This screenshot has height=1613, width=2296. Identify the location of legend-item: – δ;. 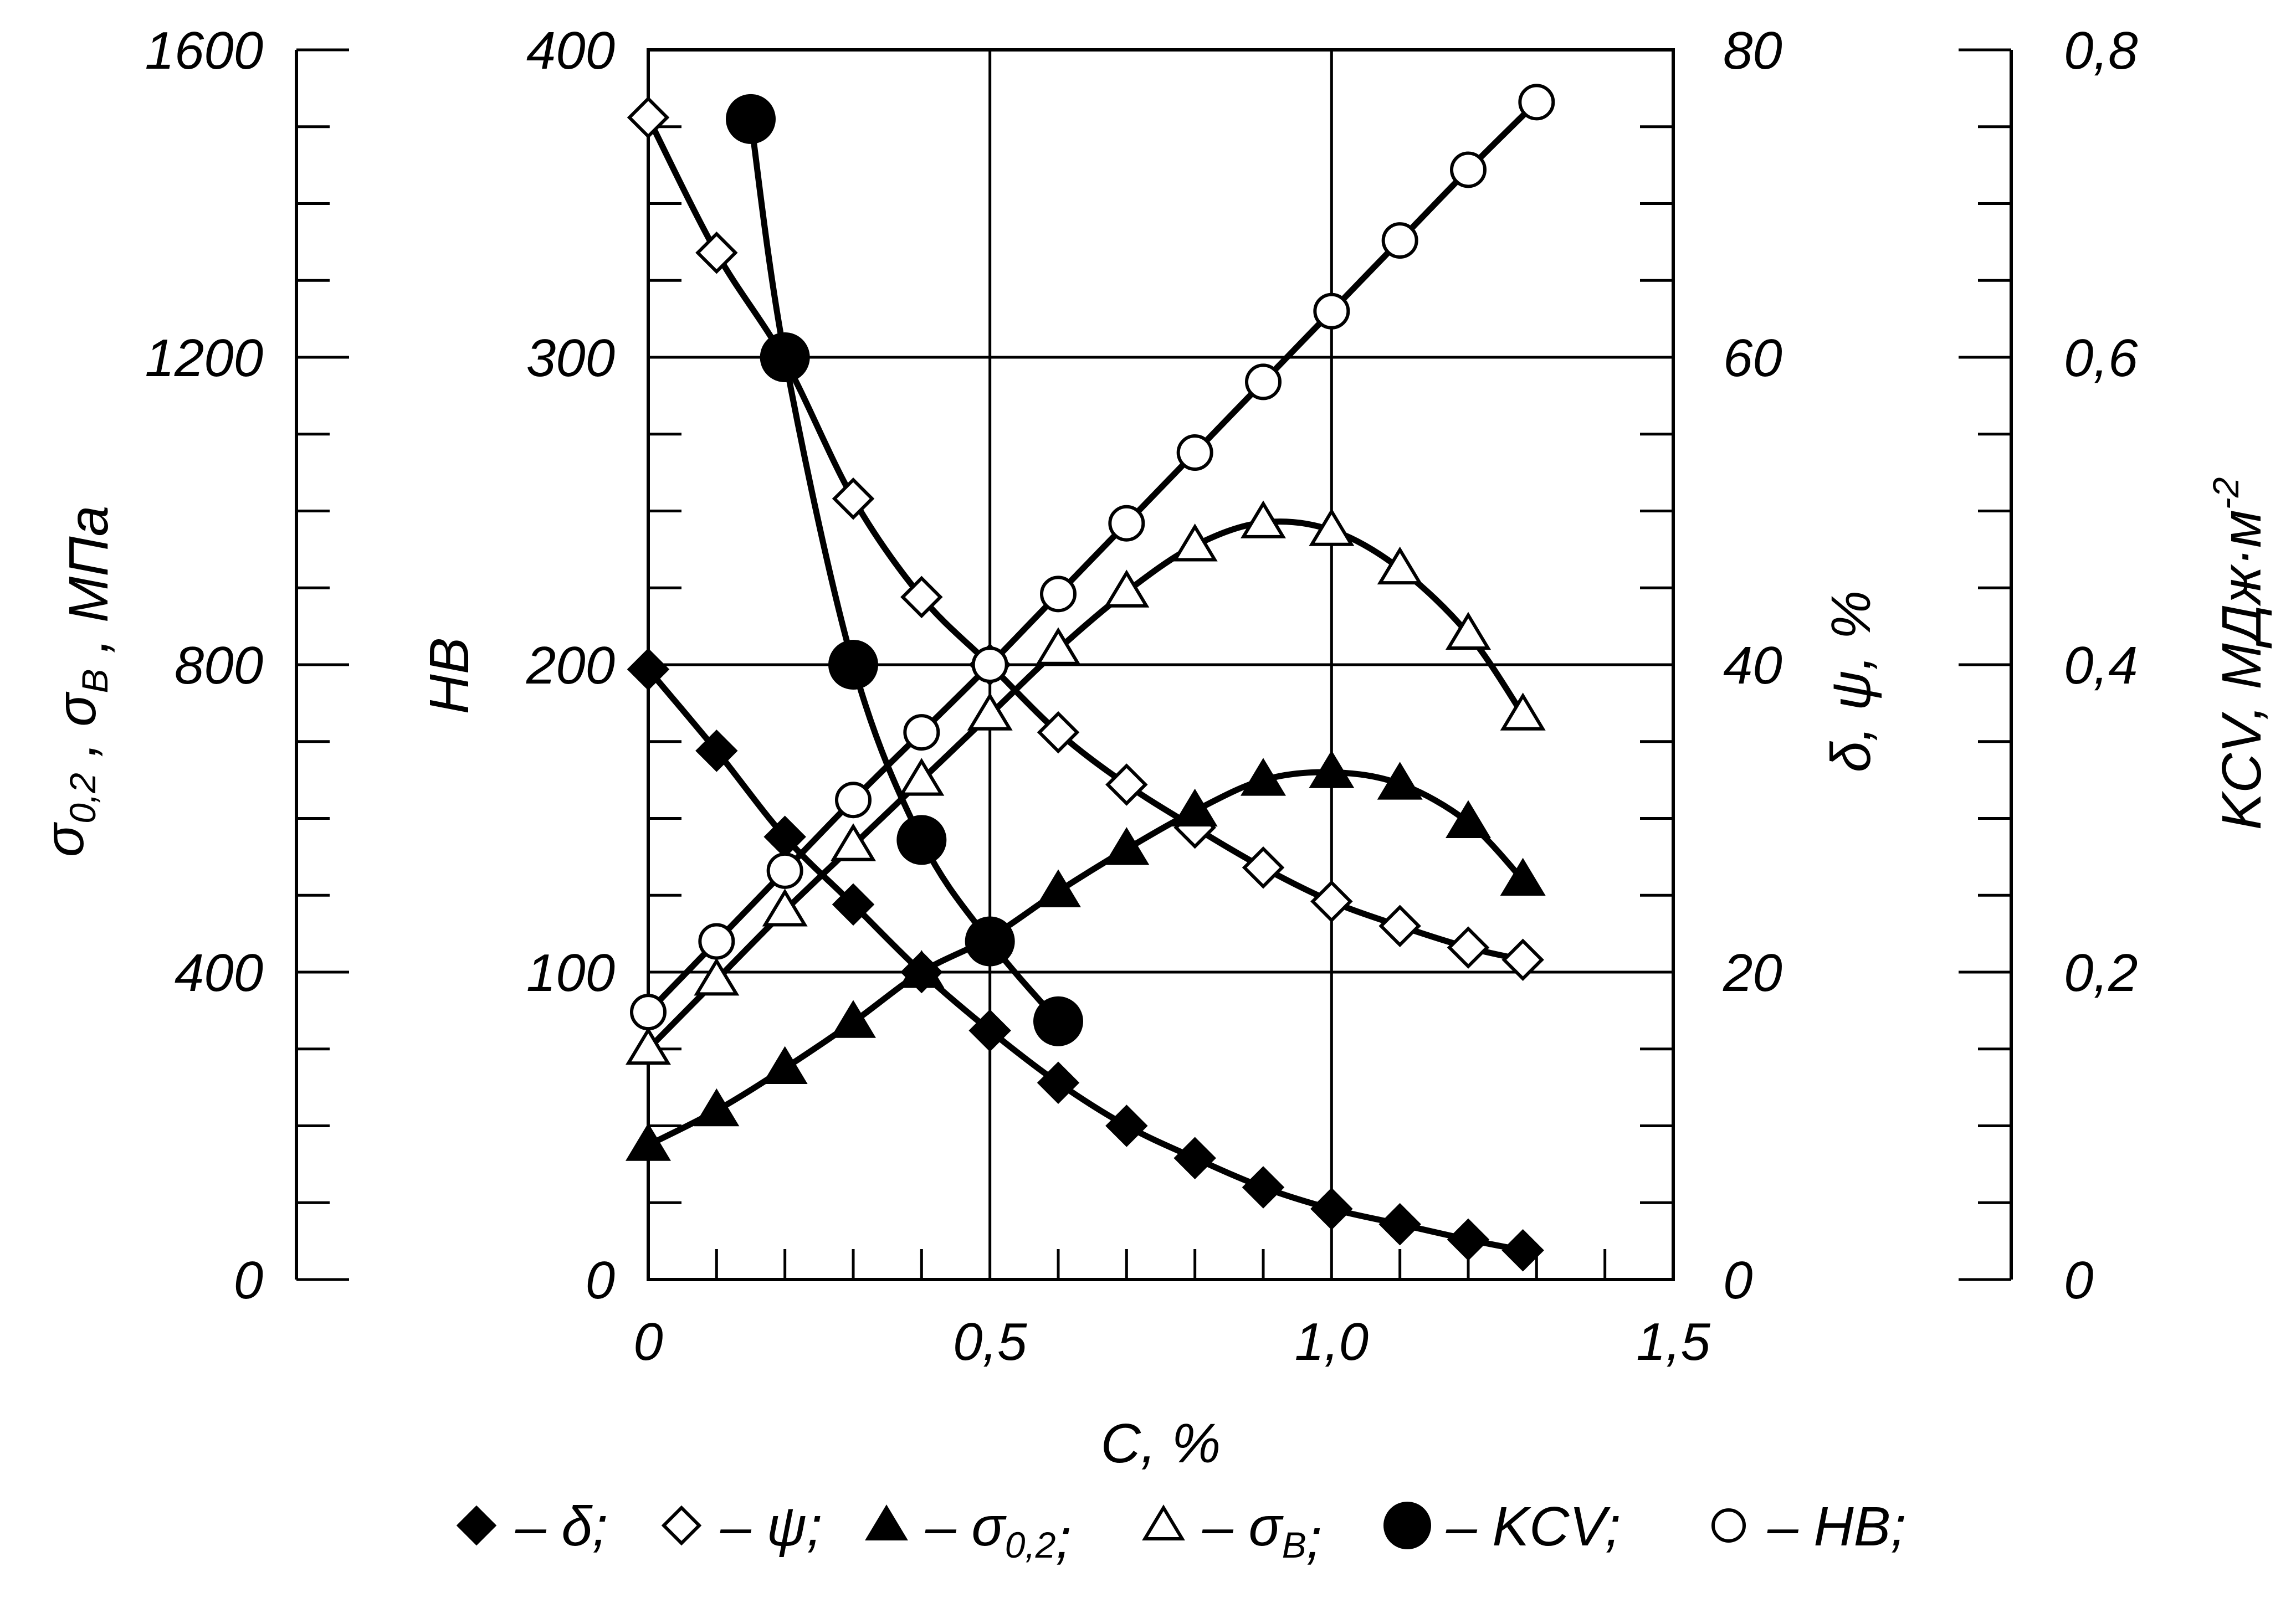
(532, 1527).